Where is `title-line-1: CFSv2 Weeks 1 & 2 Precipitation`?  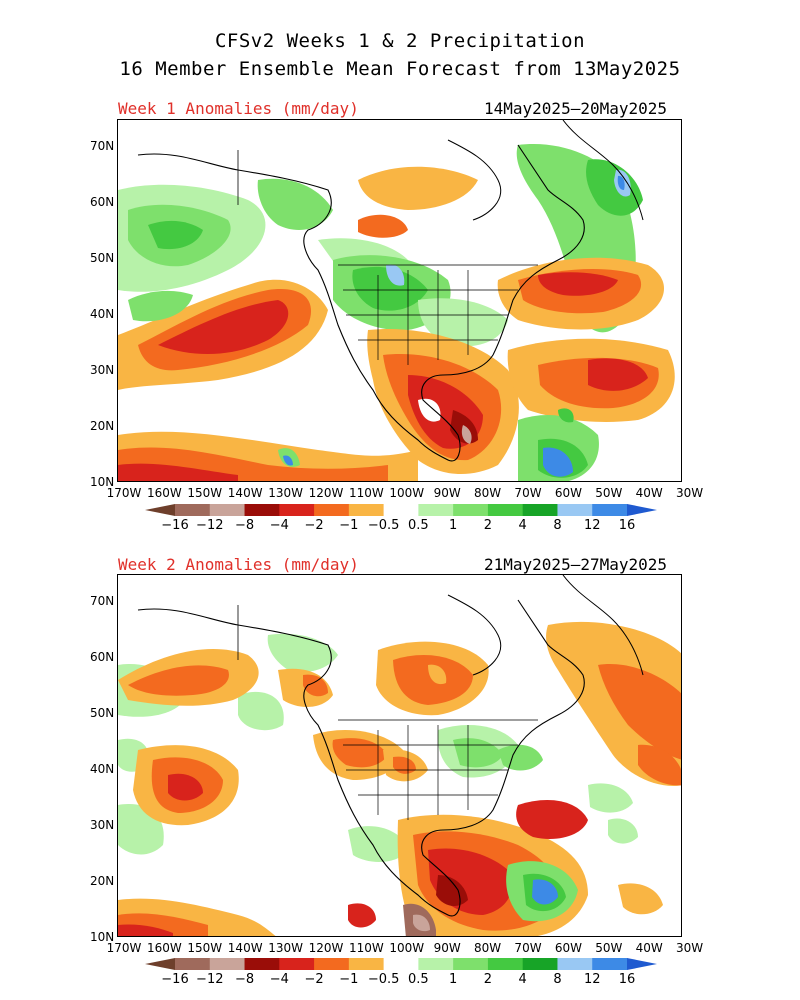
title-line-1: CFSv2 Weeks 1 & 2 Precipitation is located at coordinates (400, 41).